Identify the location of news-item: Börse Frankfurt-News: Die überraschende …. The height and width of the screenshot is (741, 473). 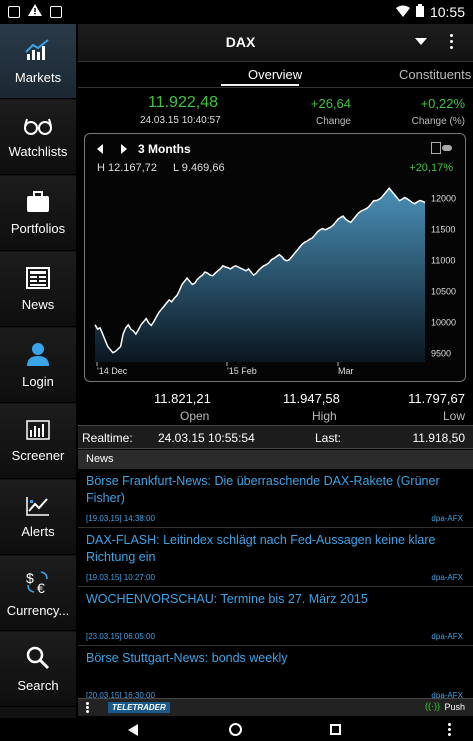
(275, 498).